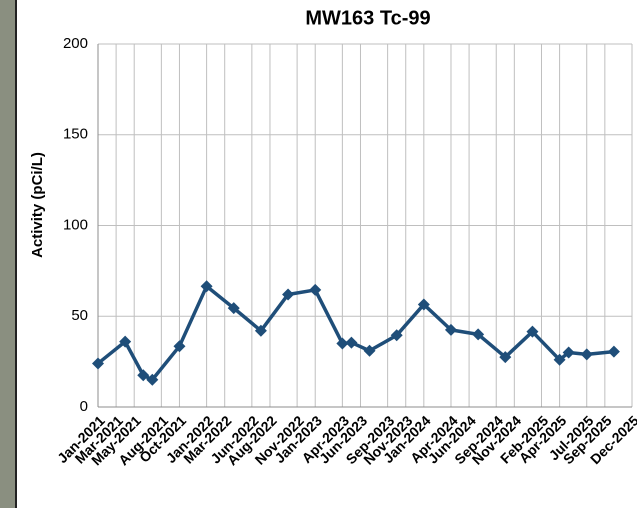 The width and height of the screenshot is (637, 508). Describe the element at coordinates (8, 254) in the screenshot. I see `map-edge` at that location.